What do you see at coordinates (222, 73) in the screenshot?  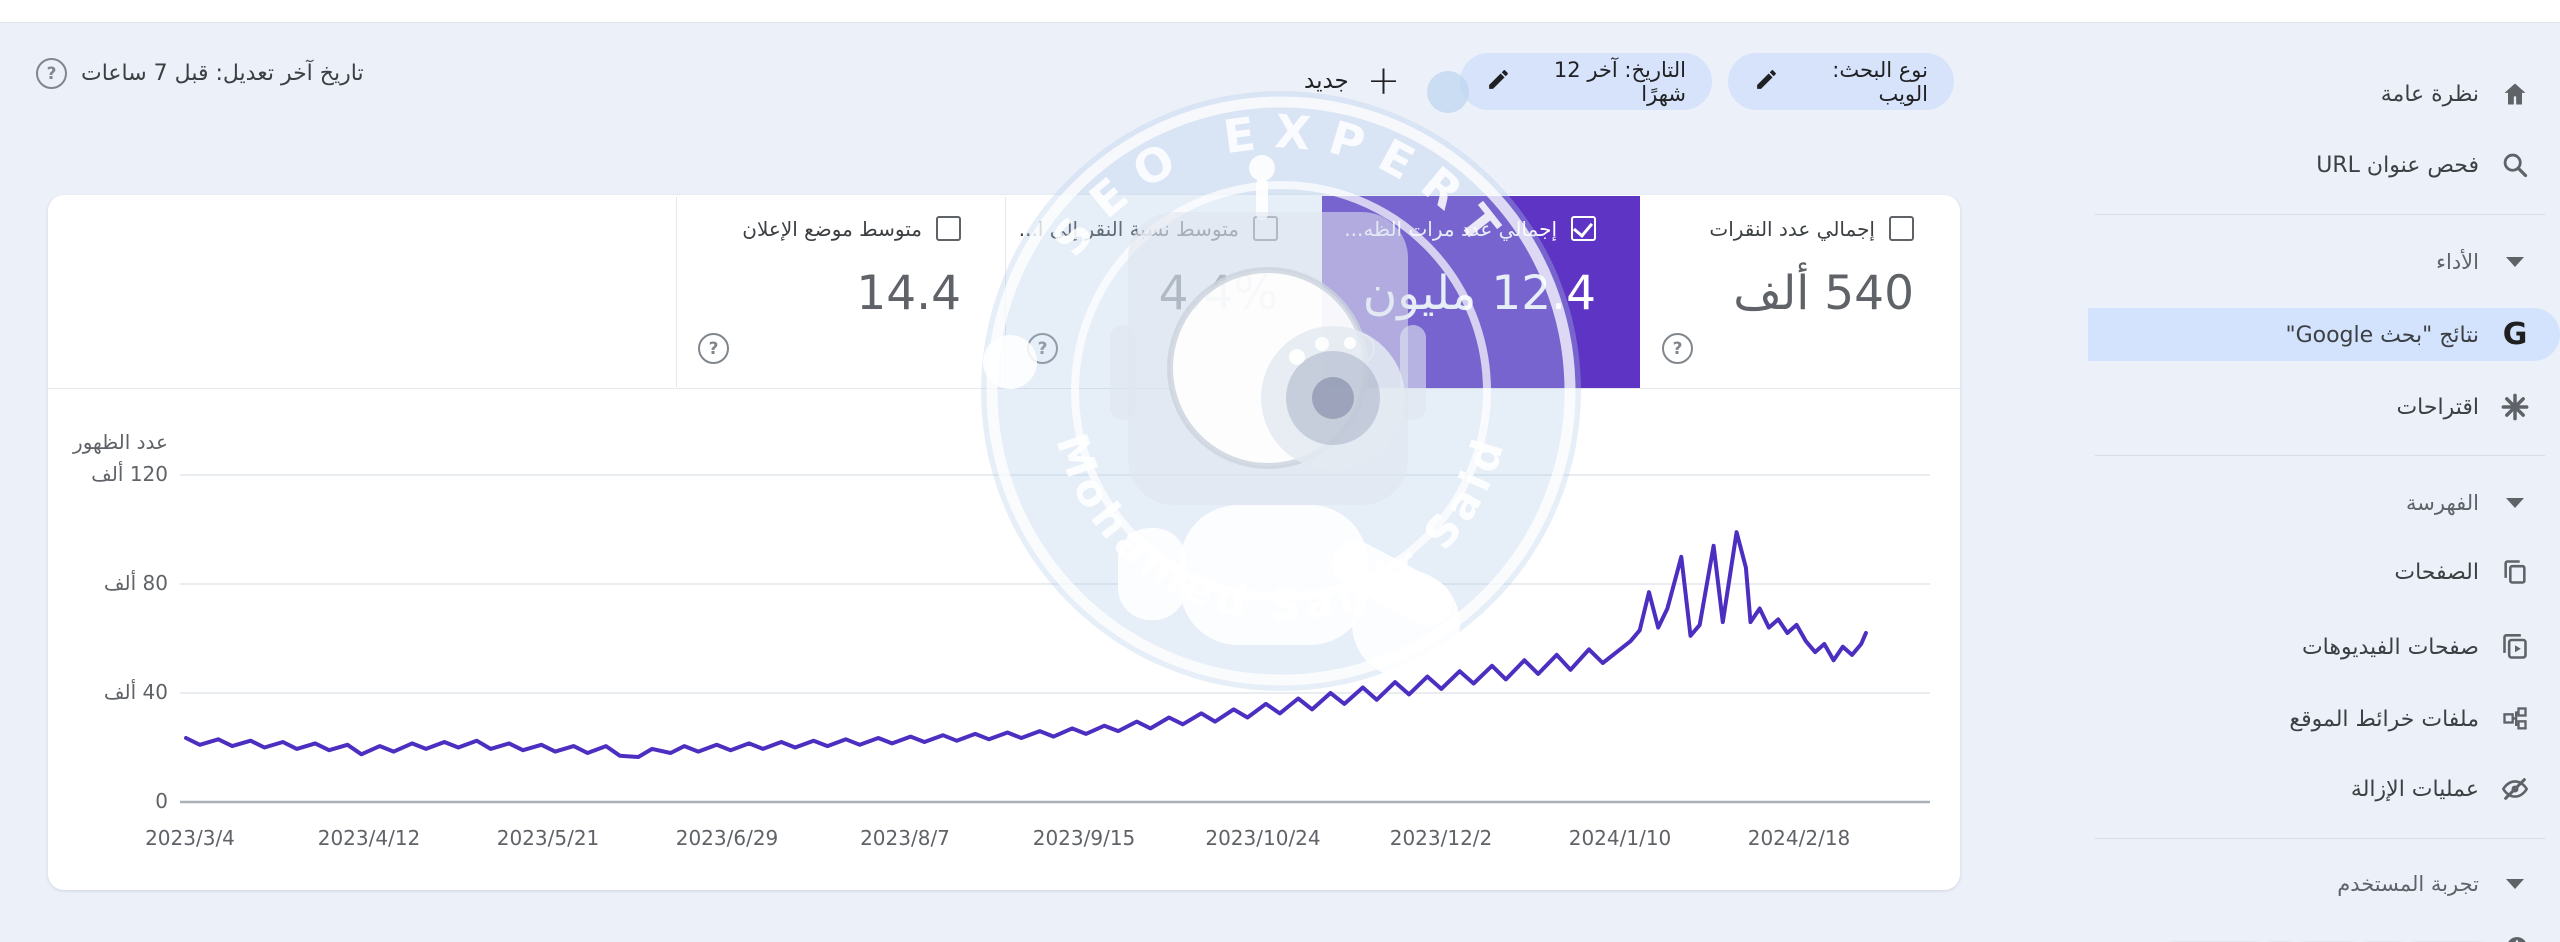 I see `last-update-text: تاريخ آخر تعديل: قبل 7 ساعات` at bounding box center [222, 73].